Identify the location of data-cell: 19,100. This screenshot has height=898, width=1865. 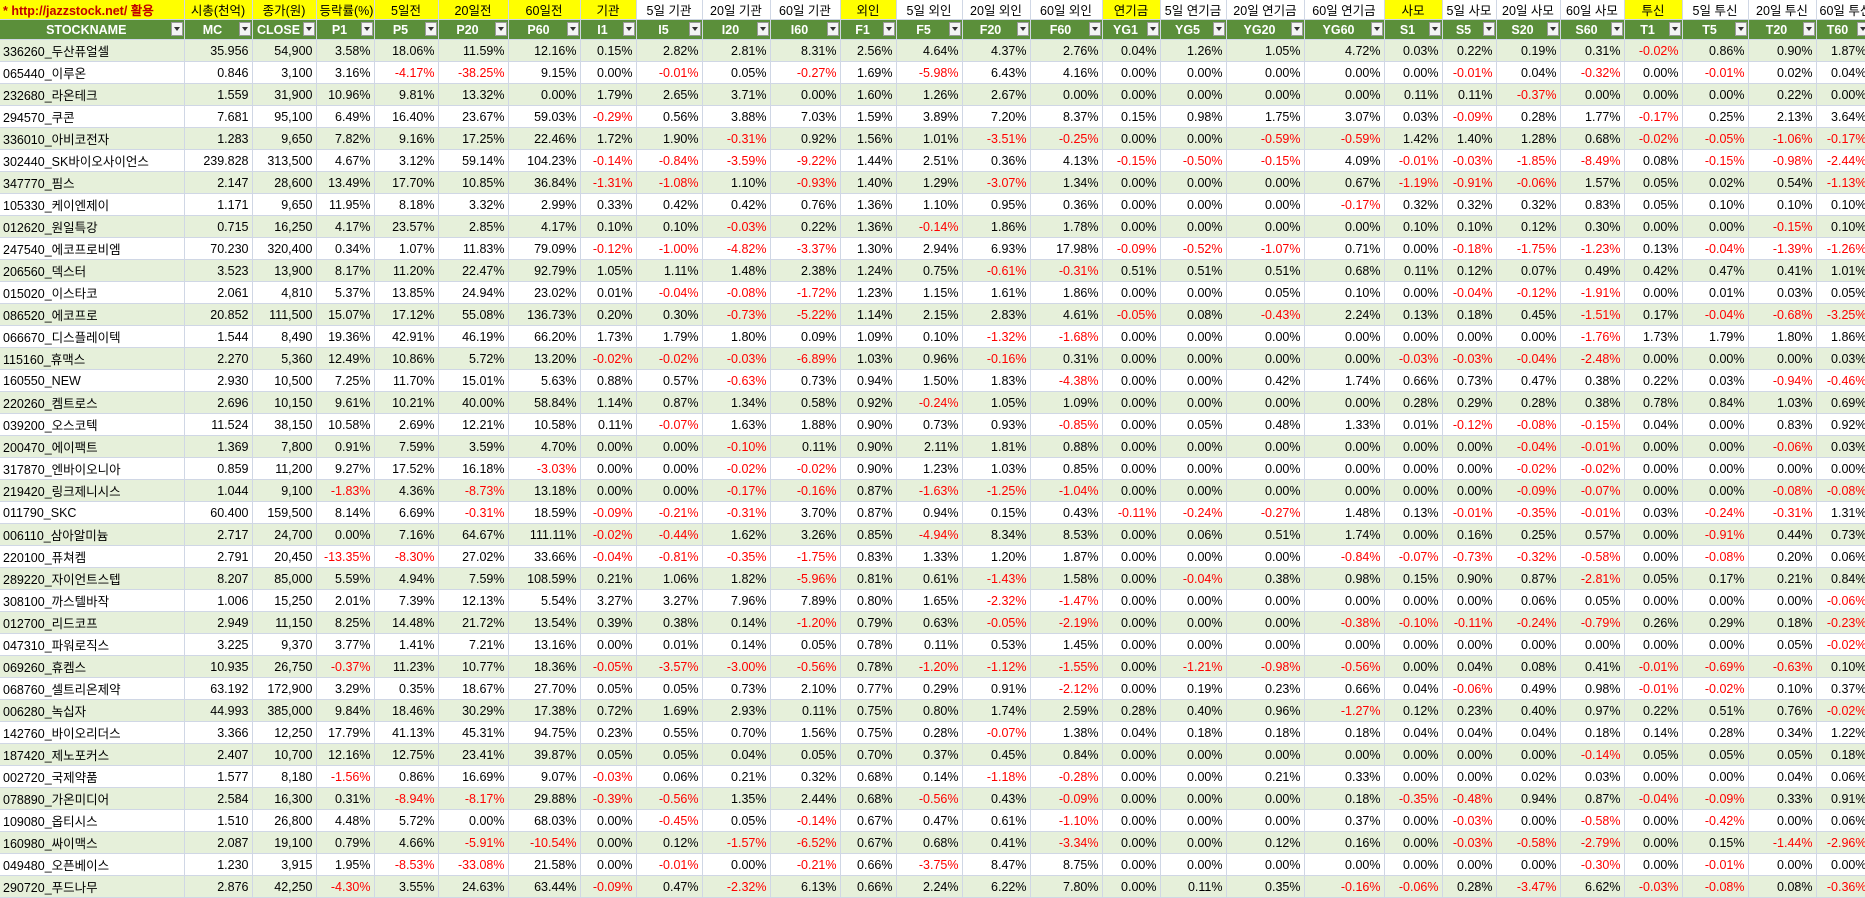
(284, 843).